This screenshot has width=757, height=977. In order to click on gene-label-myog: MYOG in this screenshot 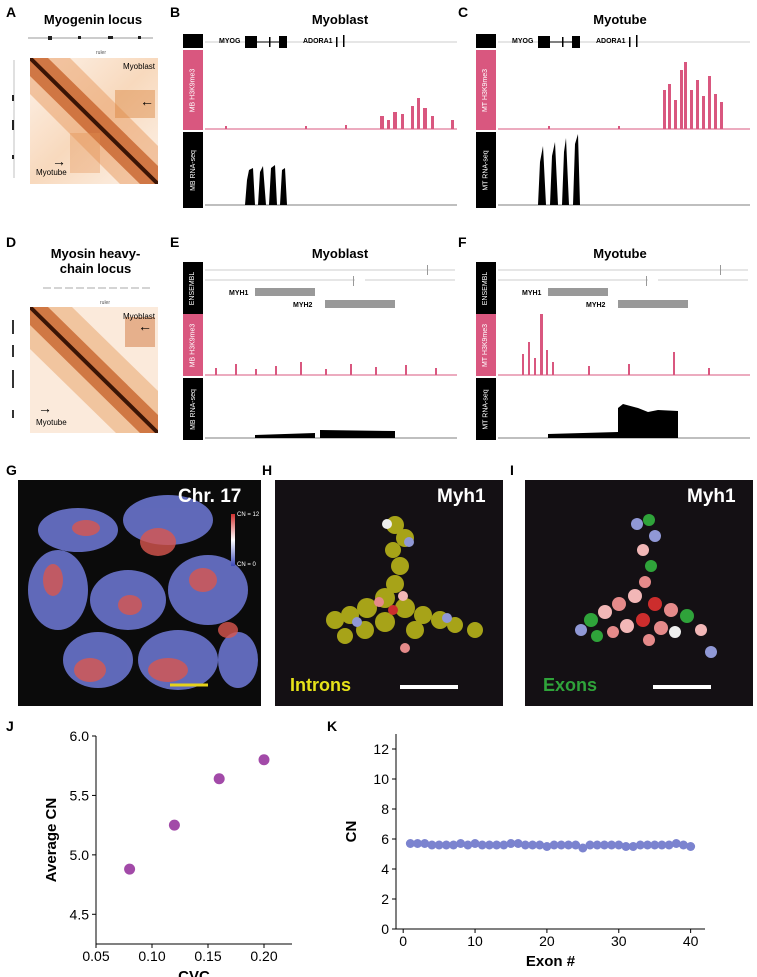, I will do `click(230, 41)`.